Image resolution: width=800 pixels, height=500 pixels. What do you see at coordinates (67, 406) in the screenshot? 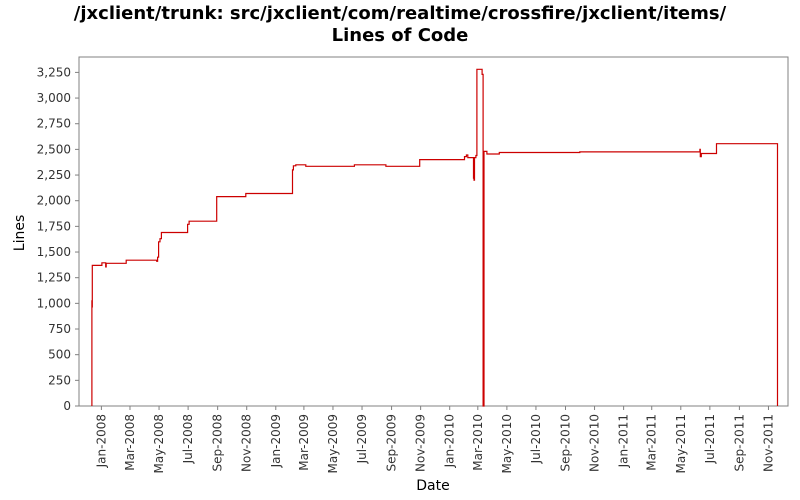
I see `y-tick-label: 0` at bounding box center [67, 406].